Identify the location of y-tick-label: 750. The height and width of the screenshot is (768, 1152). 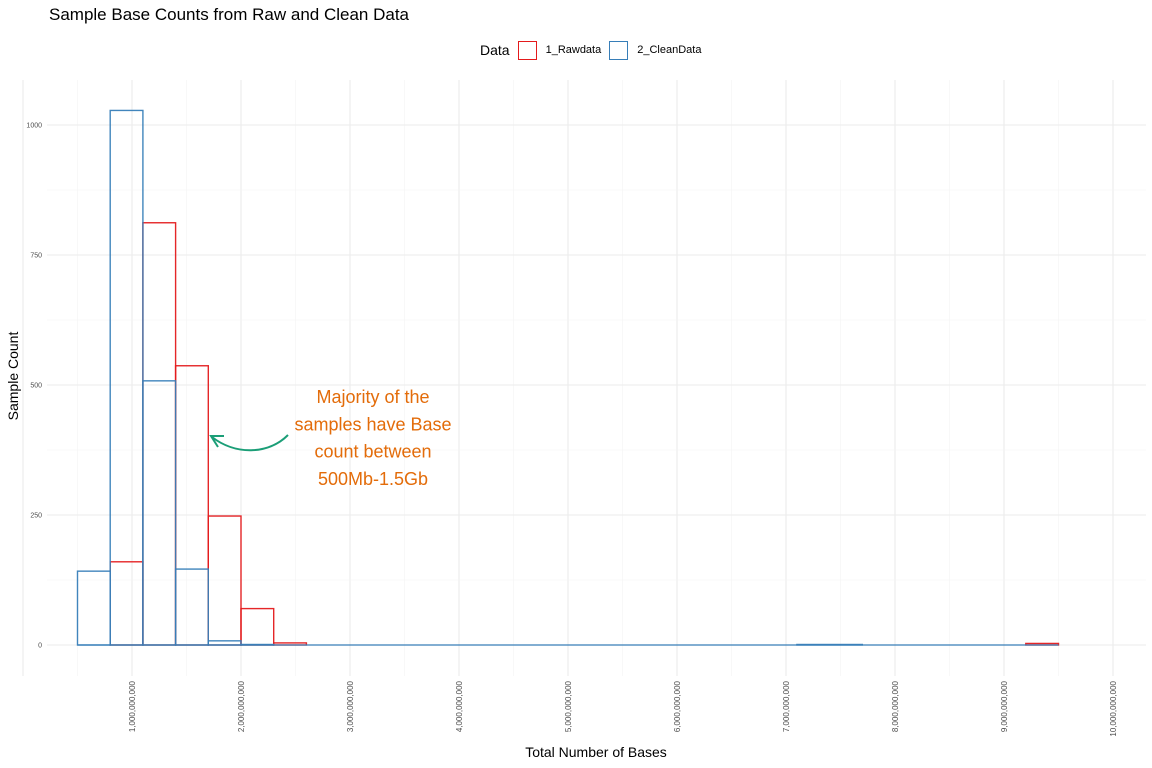
(36, 256).